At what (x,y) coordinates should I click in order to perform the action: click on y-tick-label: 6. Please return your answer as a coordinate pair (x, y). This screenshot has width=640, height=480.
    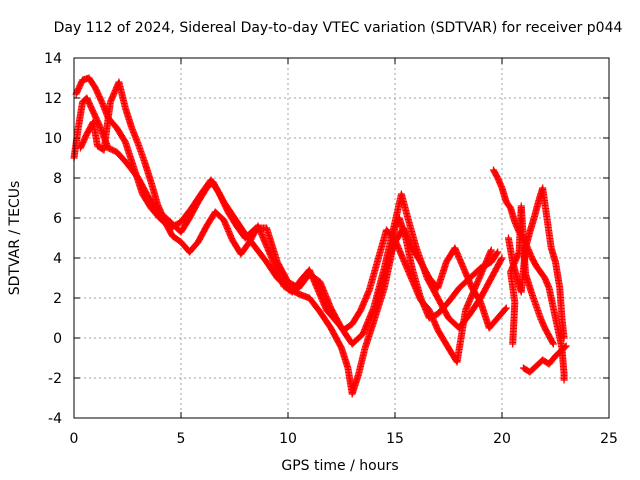
    Looking at the image, I should click on (57, 219).